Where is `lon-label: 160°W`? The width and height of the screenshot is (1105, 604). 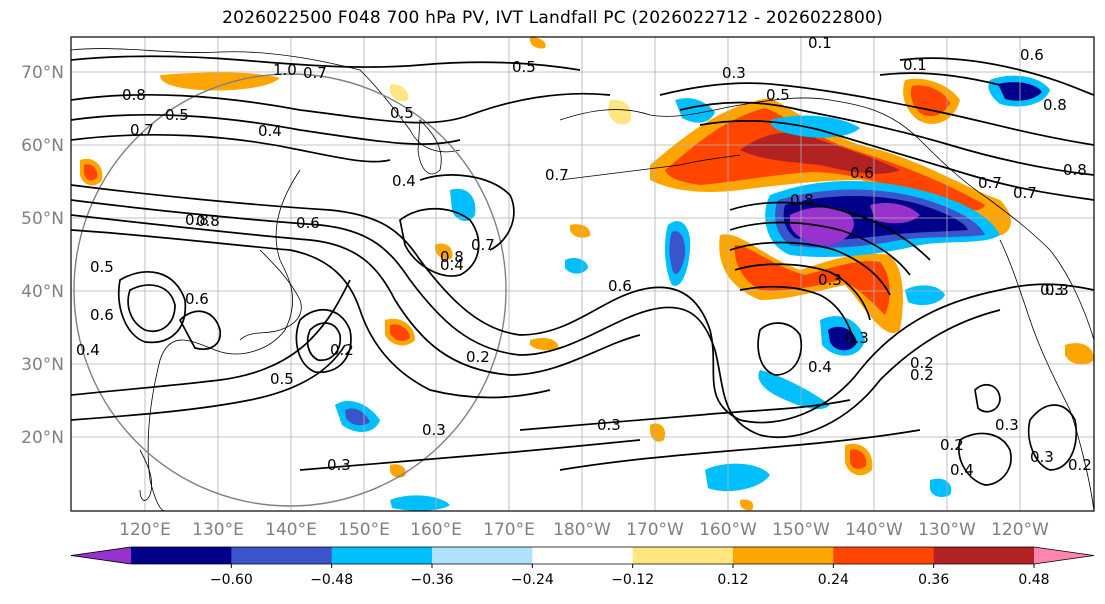
lon-label: 160°W is located at coordinates (728, 530).